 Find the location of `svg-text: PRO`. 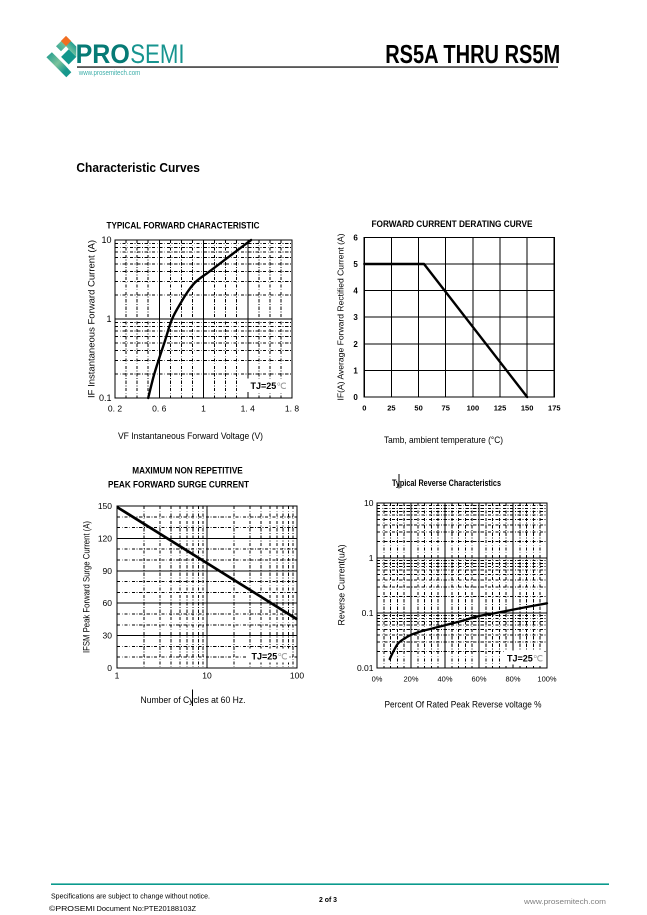

svg-text: PRO is located at coordinates (103, 54).